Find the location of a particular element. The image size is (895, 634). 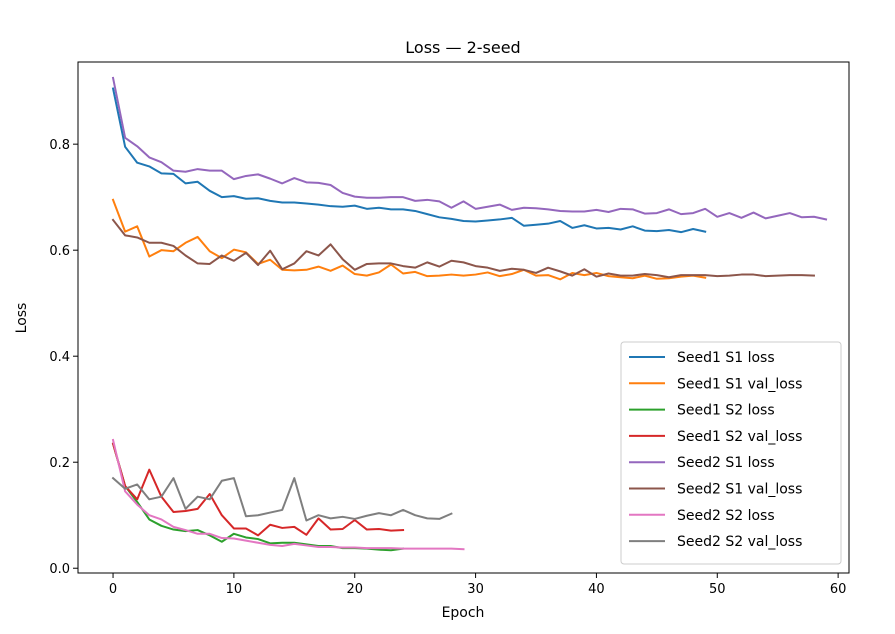

y-tick-label: 0.4 is located at coordinates (59, 357).